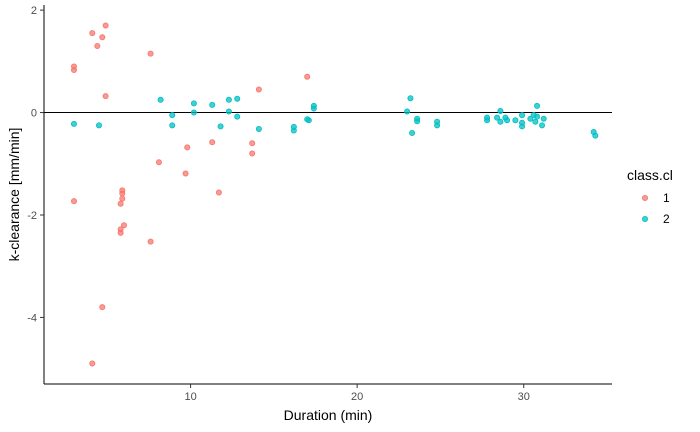  Describe the element at coordinates (190, 397) in the screenshot. I see `x-tick-label: 10` at that location.